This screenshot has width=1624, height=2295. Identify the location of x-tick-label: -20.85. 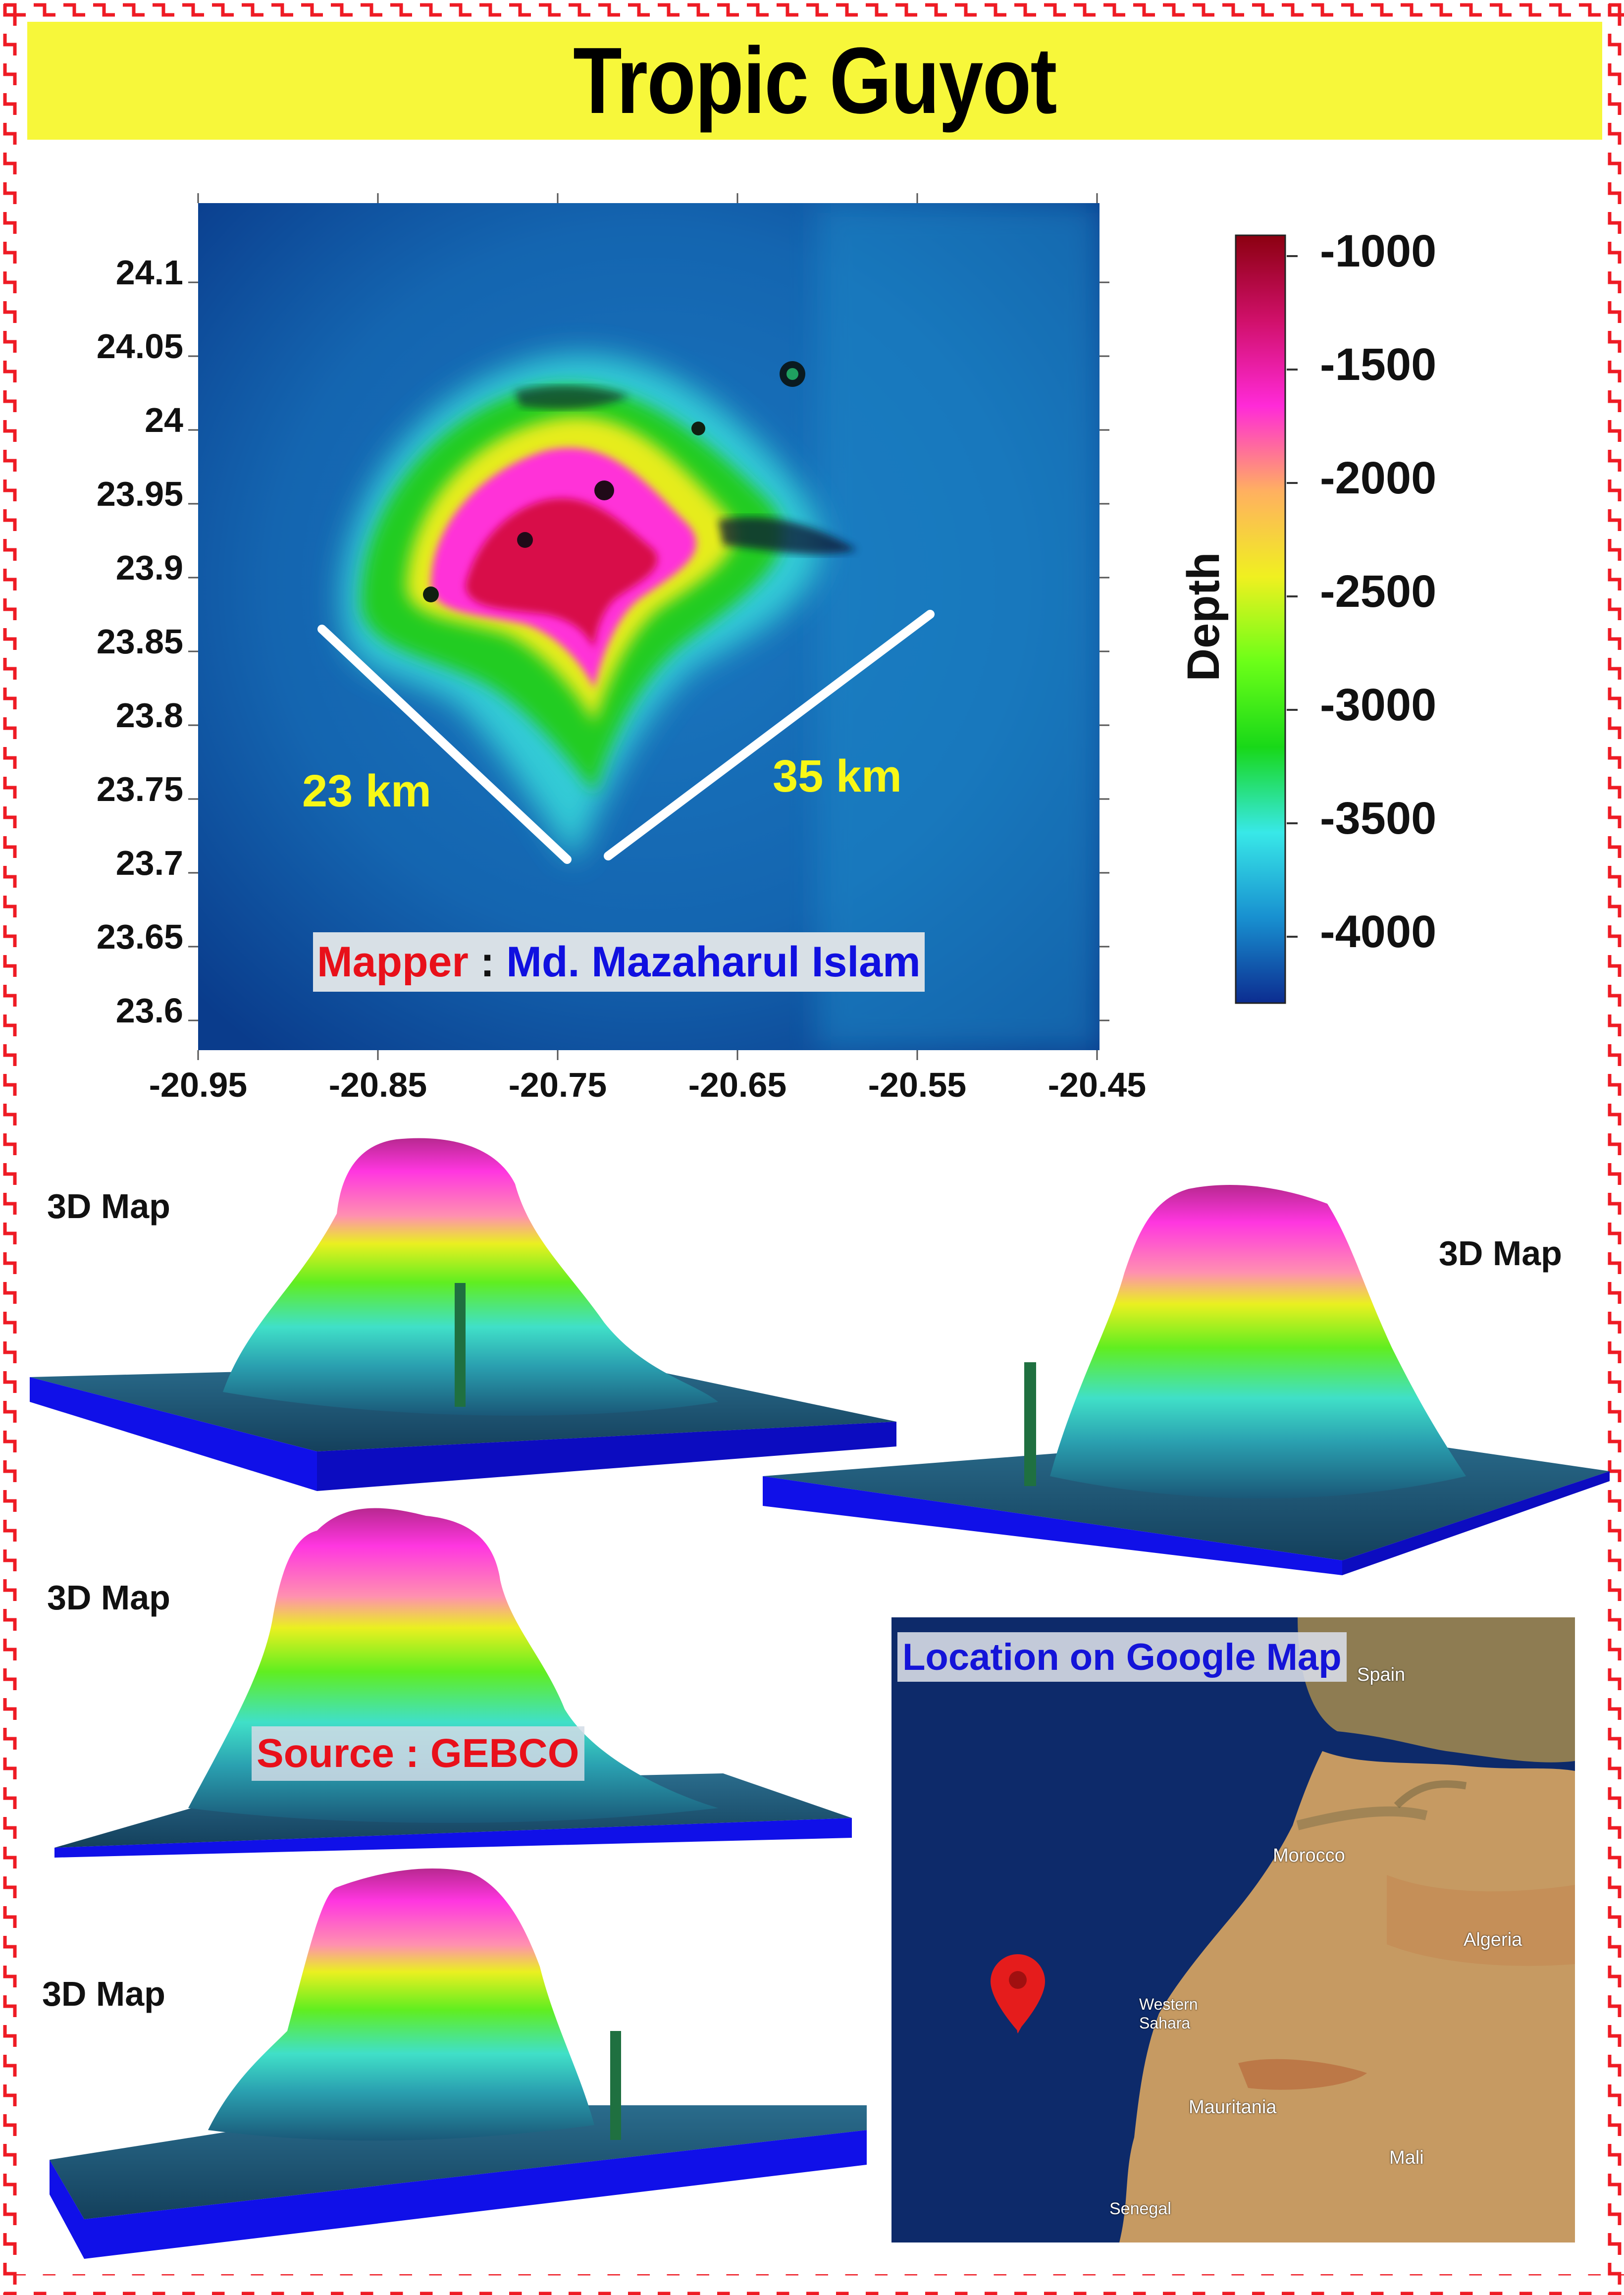
(377, 1085).